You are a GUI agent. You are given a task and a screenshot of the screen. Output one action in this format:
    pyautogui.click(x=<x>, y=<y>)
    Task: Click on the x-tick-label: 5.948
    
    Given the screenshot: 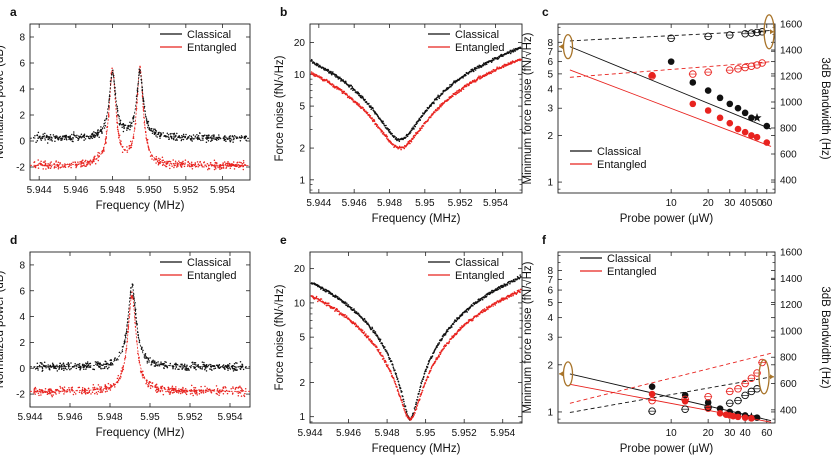 What is the action you would take?
    pyautogui.click(x=389, y=203)
    